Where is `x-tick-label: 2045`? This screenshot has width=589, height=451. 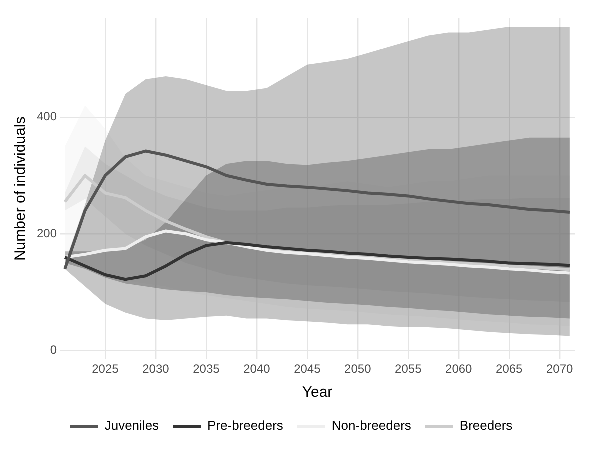 x-tick-label: 2045 is located at coordinates (308, 369).